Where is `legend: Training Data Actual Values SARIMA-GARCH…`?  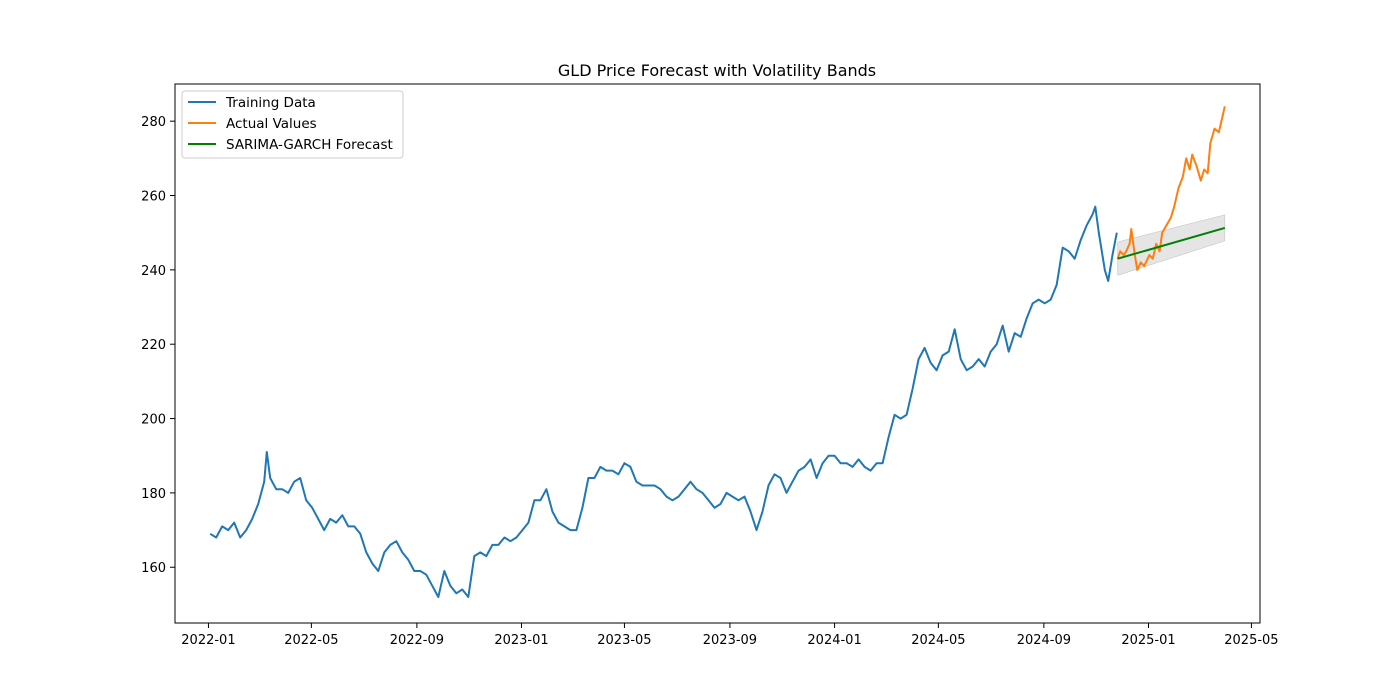
legend: Training Data Actual Values SARIMA-GARCH… is located at coordinates (292, 124).